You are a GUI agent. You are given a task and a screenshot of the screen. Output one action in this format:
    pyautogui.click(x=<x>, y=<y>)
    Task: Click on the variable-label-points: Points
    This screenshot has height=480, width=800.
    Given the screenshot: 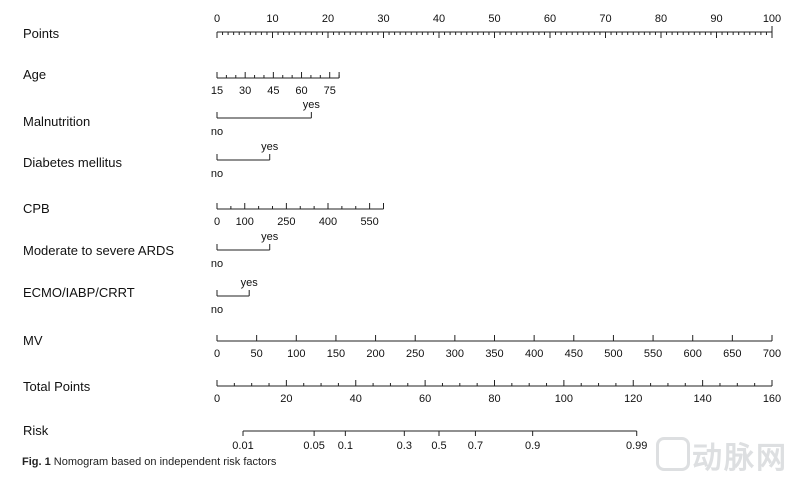 What is the action you would take?
    pyautogui.click(x=41, y=33)
    